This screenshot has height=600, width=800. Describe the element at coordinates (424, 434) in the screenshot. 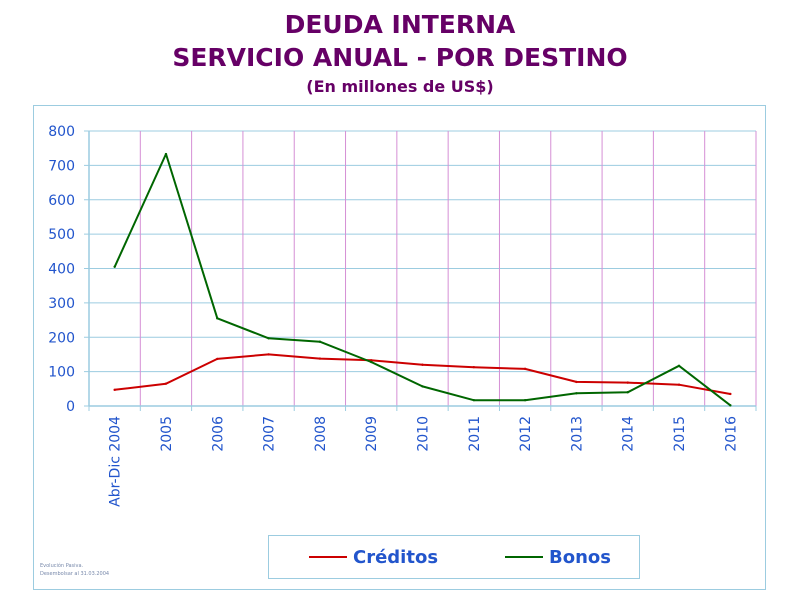

I see `x-tick-label: 2010` at that location.